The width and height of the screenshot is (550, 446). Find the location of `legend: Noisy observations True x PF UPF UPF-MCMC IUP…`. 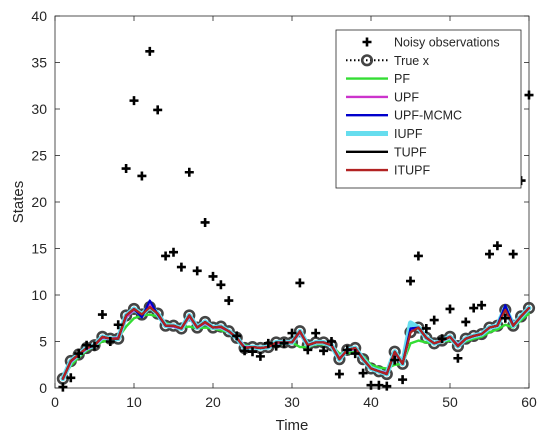

legend: Noisy observations True x PF UPF UPF-MCMC IUP… is located at coordinates (428, 109).